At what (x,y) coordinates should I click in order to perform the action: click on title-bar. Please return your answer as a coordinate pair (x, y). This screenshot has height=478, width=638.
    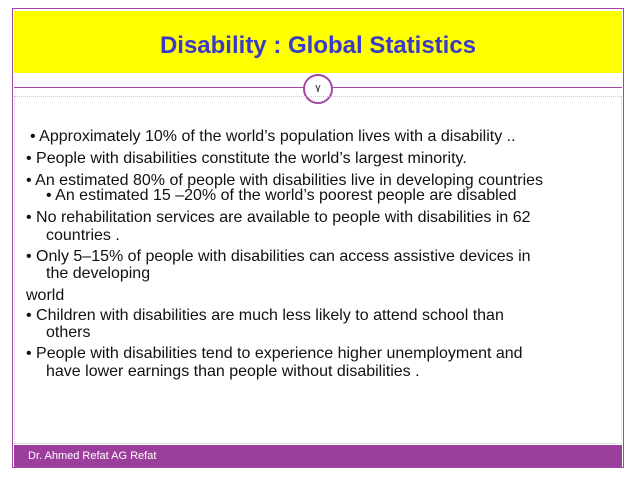
    Looking at the image, I should click on (318, 42).